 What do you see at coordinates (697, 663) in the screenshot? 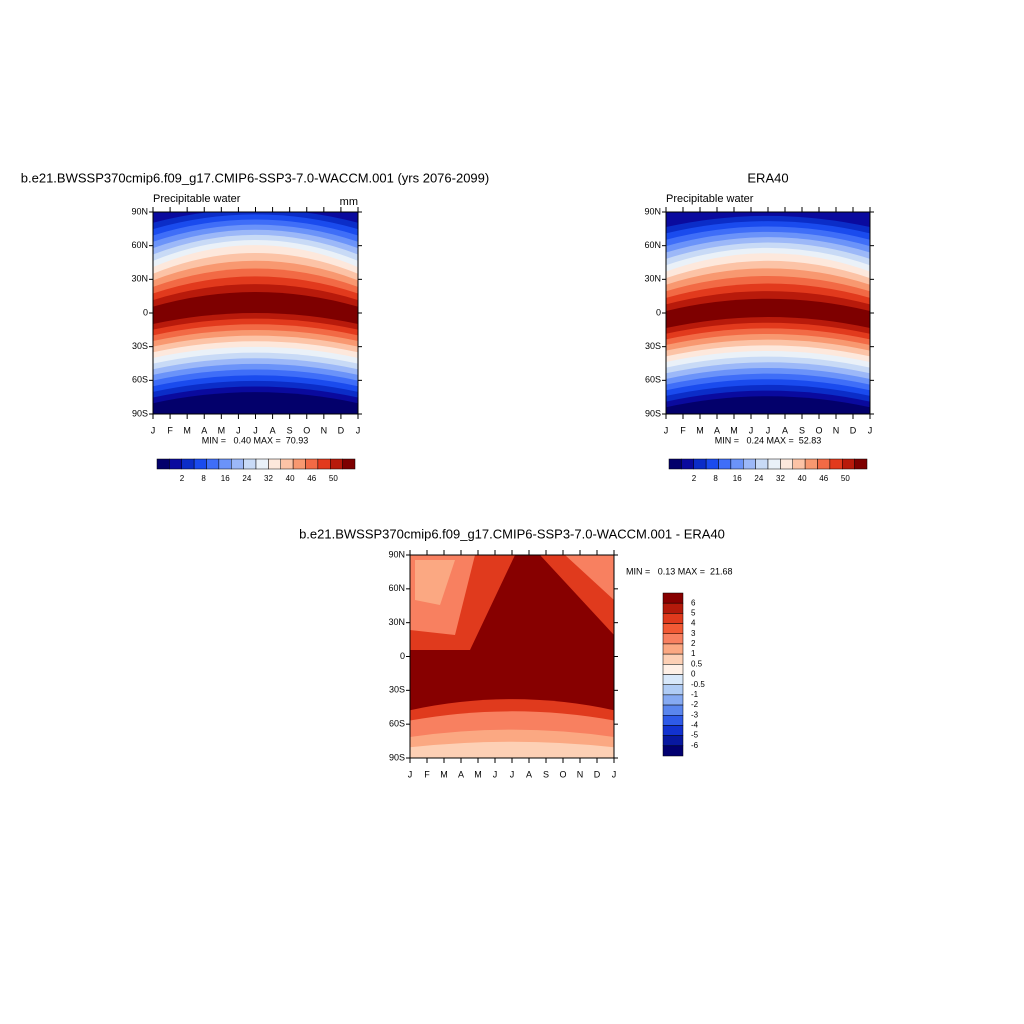
I see `colorbar-label: 0.5` at bounding box center [697, 663].